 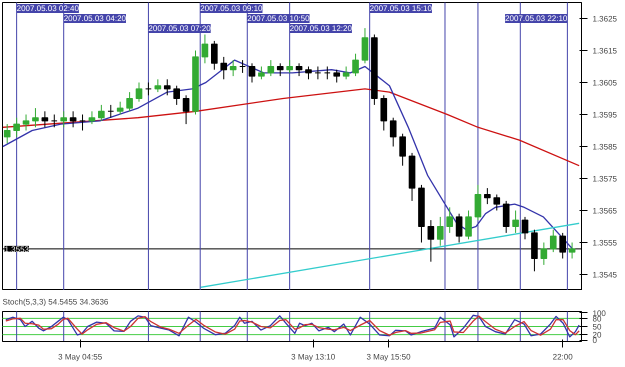 What do you see at coordinates (17, 249) in the screenshot?
I see `ref-line-label: 1.3553` at bounding box center [17, 249].